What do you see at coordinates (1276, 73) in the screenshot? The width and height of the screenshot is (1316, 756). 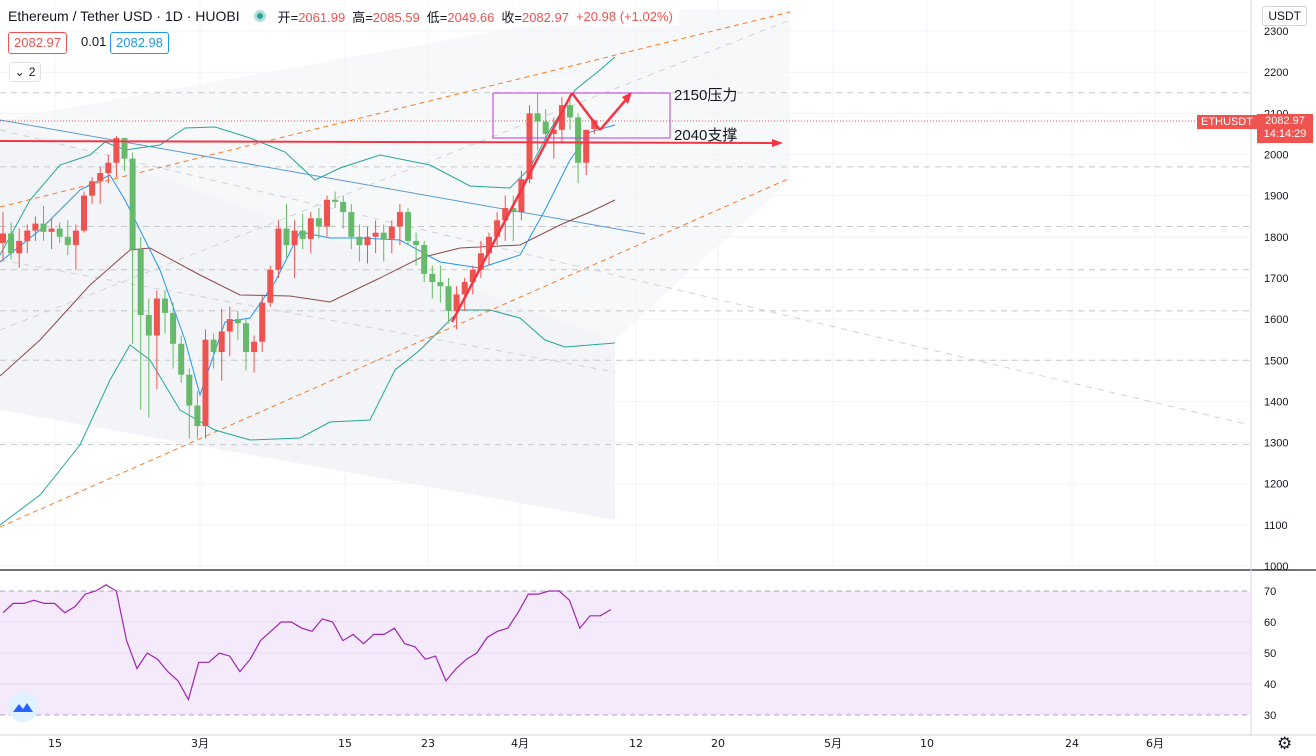 I see `price-tick-label: 2200` at bounding box center [1276, 73].